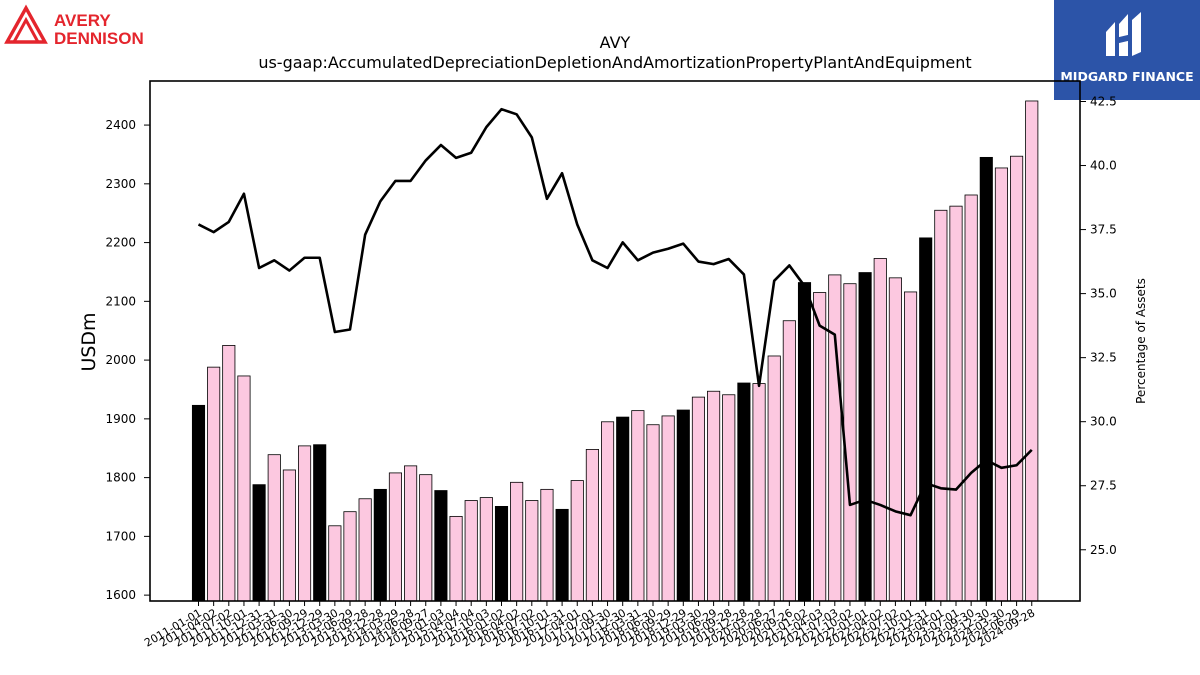 This screenshot has width=1200, height=675. I want to click on chart-title: AVY, so click(615, 42).